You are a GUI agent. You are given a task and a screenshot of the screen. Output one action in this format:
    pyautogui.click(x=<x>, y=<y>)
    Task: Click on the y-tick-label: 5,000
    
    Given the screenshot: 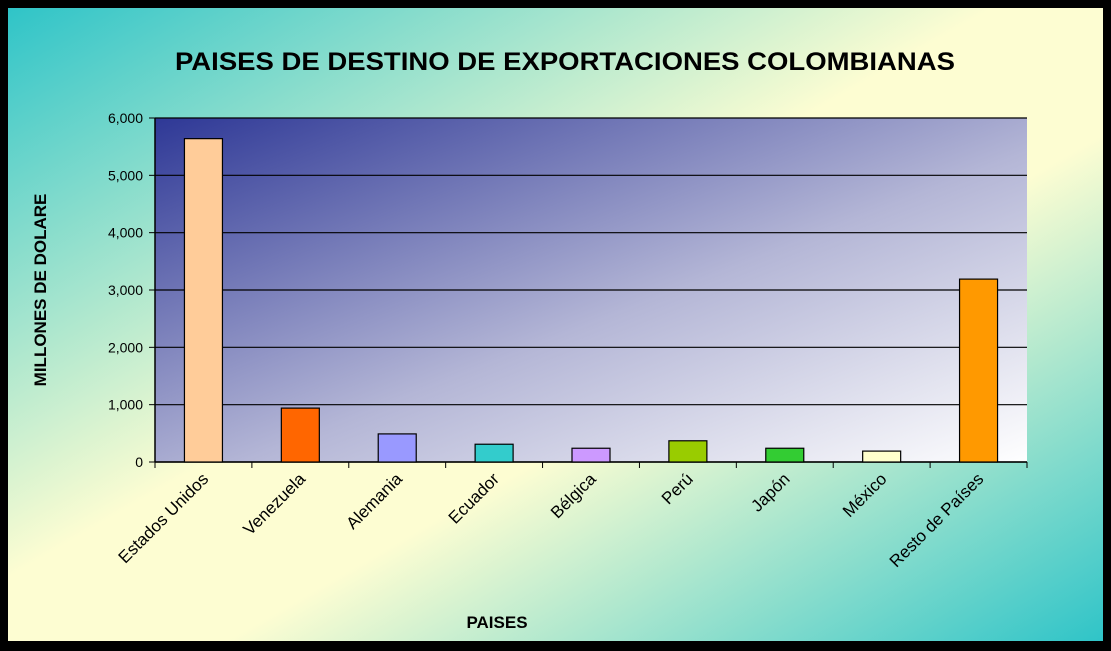 What is the action you would take?
    pyautogui.click(x=125, y=175)
    